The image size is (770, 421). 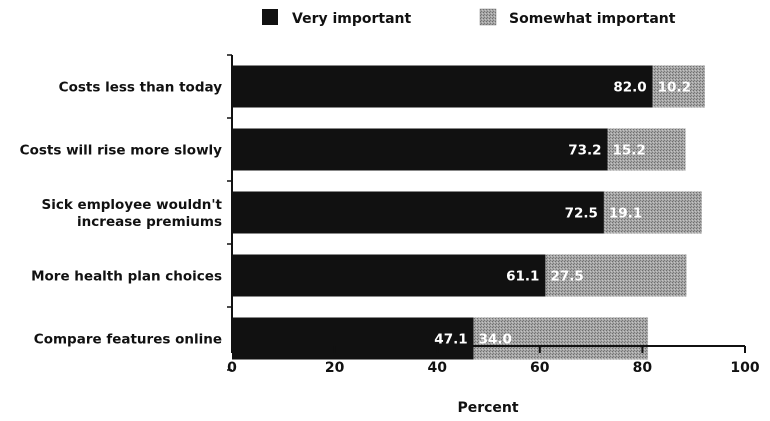 I want to click on bar-somewhat-important-sick-employee-wouldn-t-increase-premiums, so click(x=652, y=212).